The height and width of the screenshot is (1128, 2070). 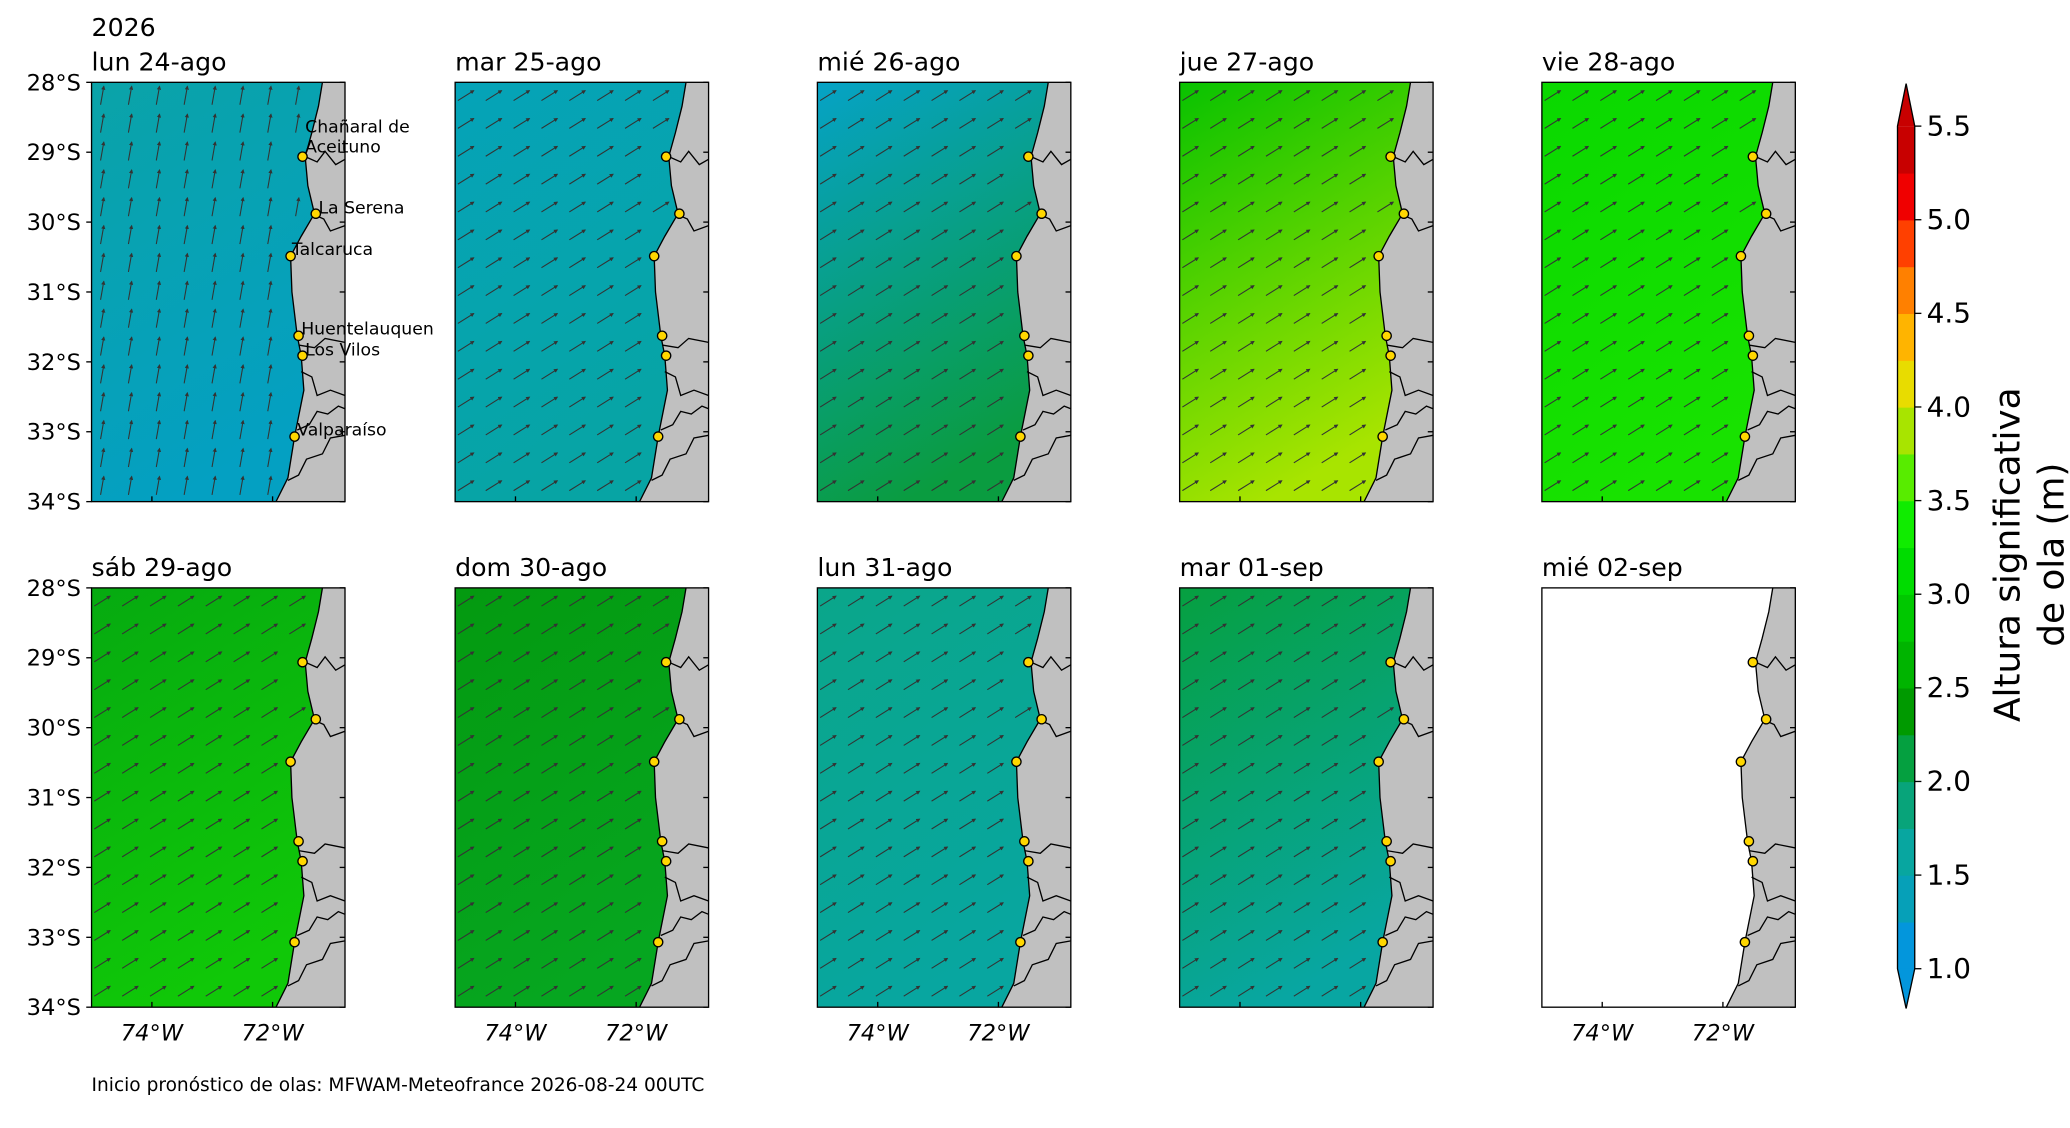 I want to click on colorbar-label-line: Altura significativa, so click(x=2008, y=554).